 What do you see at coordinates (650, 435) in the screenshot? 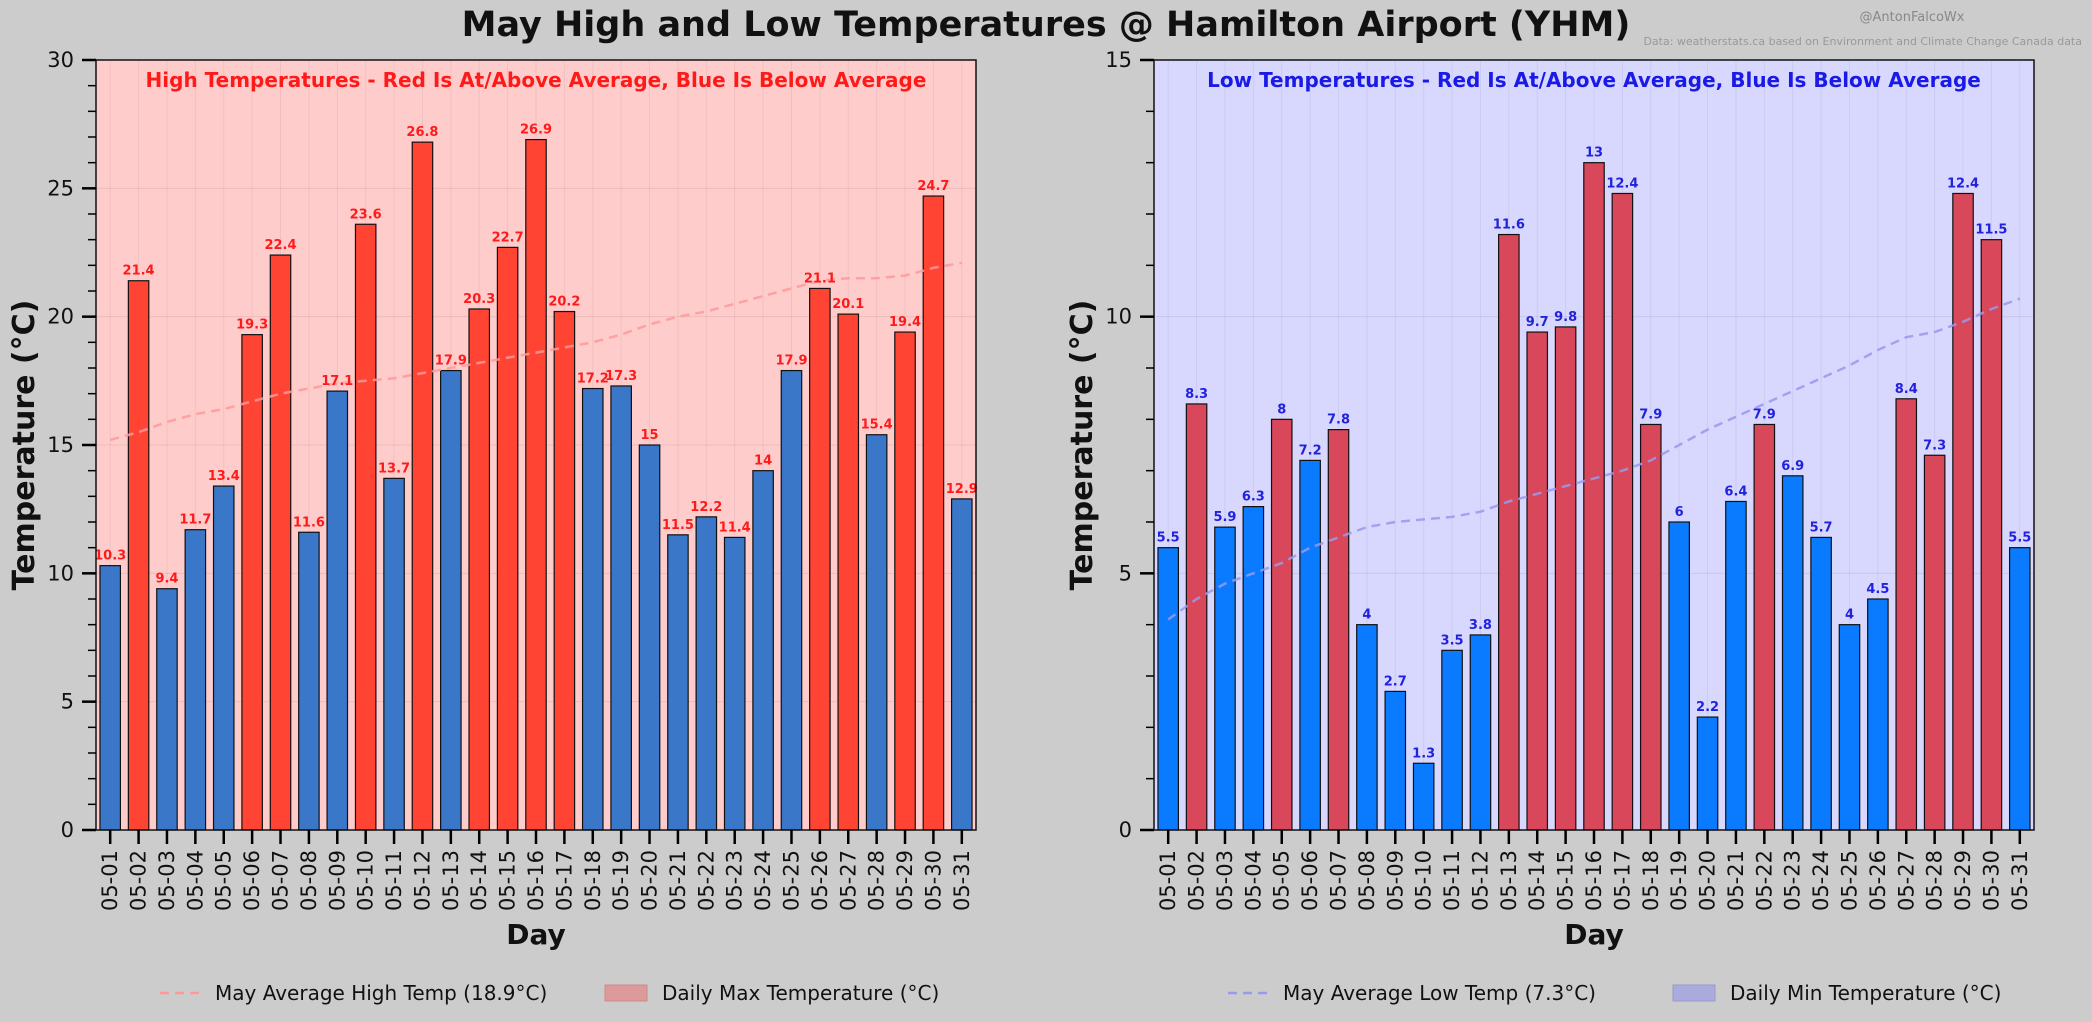
I see `data-label: 15` at bounding box center [650, 435].